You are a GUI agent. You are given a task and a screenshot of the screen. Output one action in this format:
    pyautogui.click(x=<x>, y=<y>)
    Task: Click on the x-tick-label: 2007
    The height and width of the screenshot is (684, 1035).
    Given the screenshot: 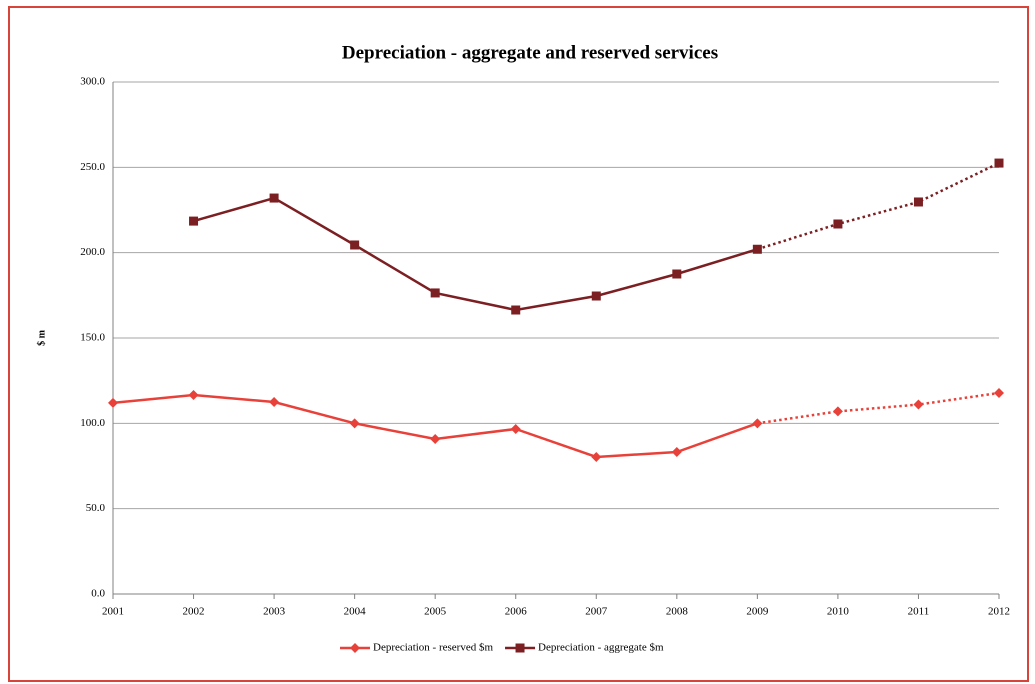 What is the action you would take?
    pyautogui.click(x=596, y=612)
    